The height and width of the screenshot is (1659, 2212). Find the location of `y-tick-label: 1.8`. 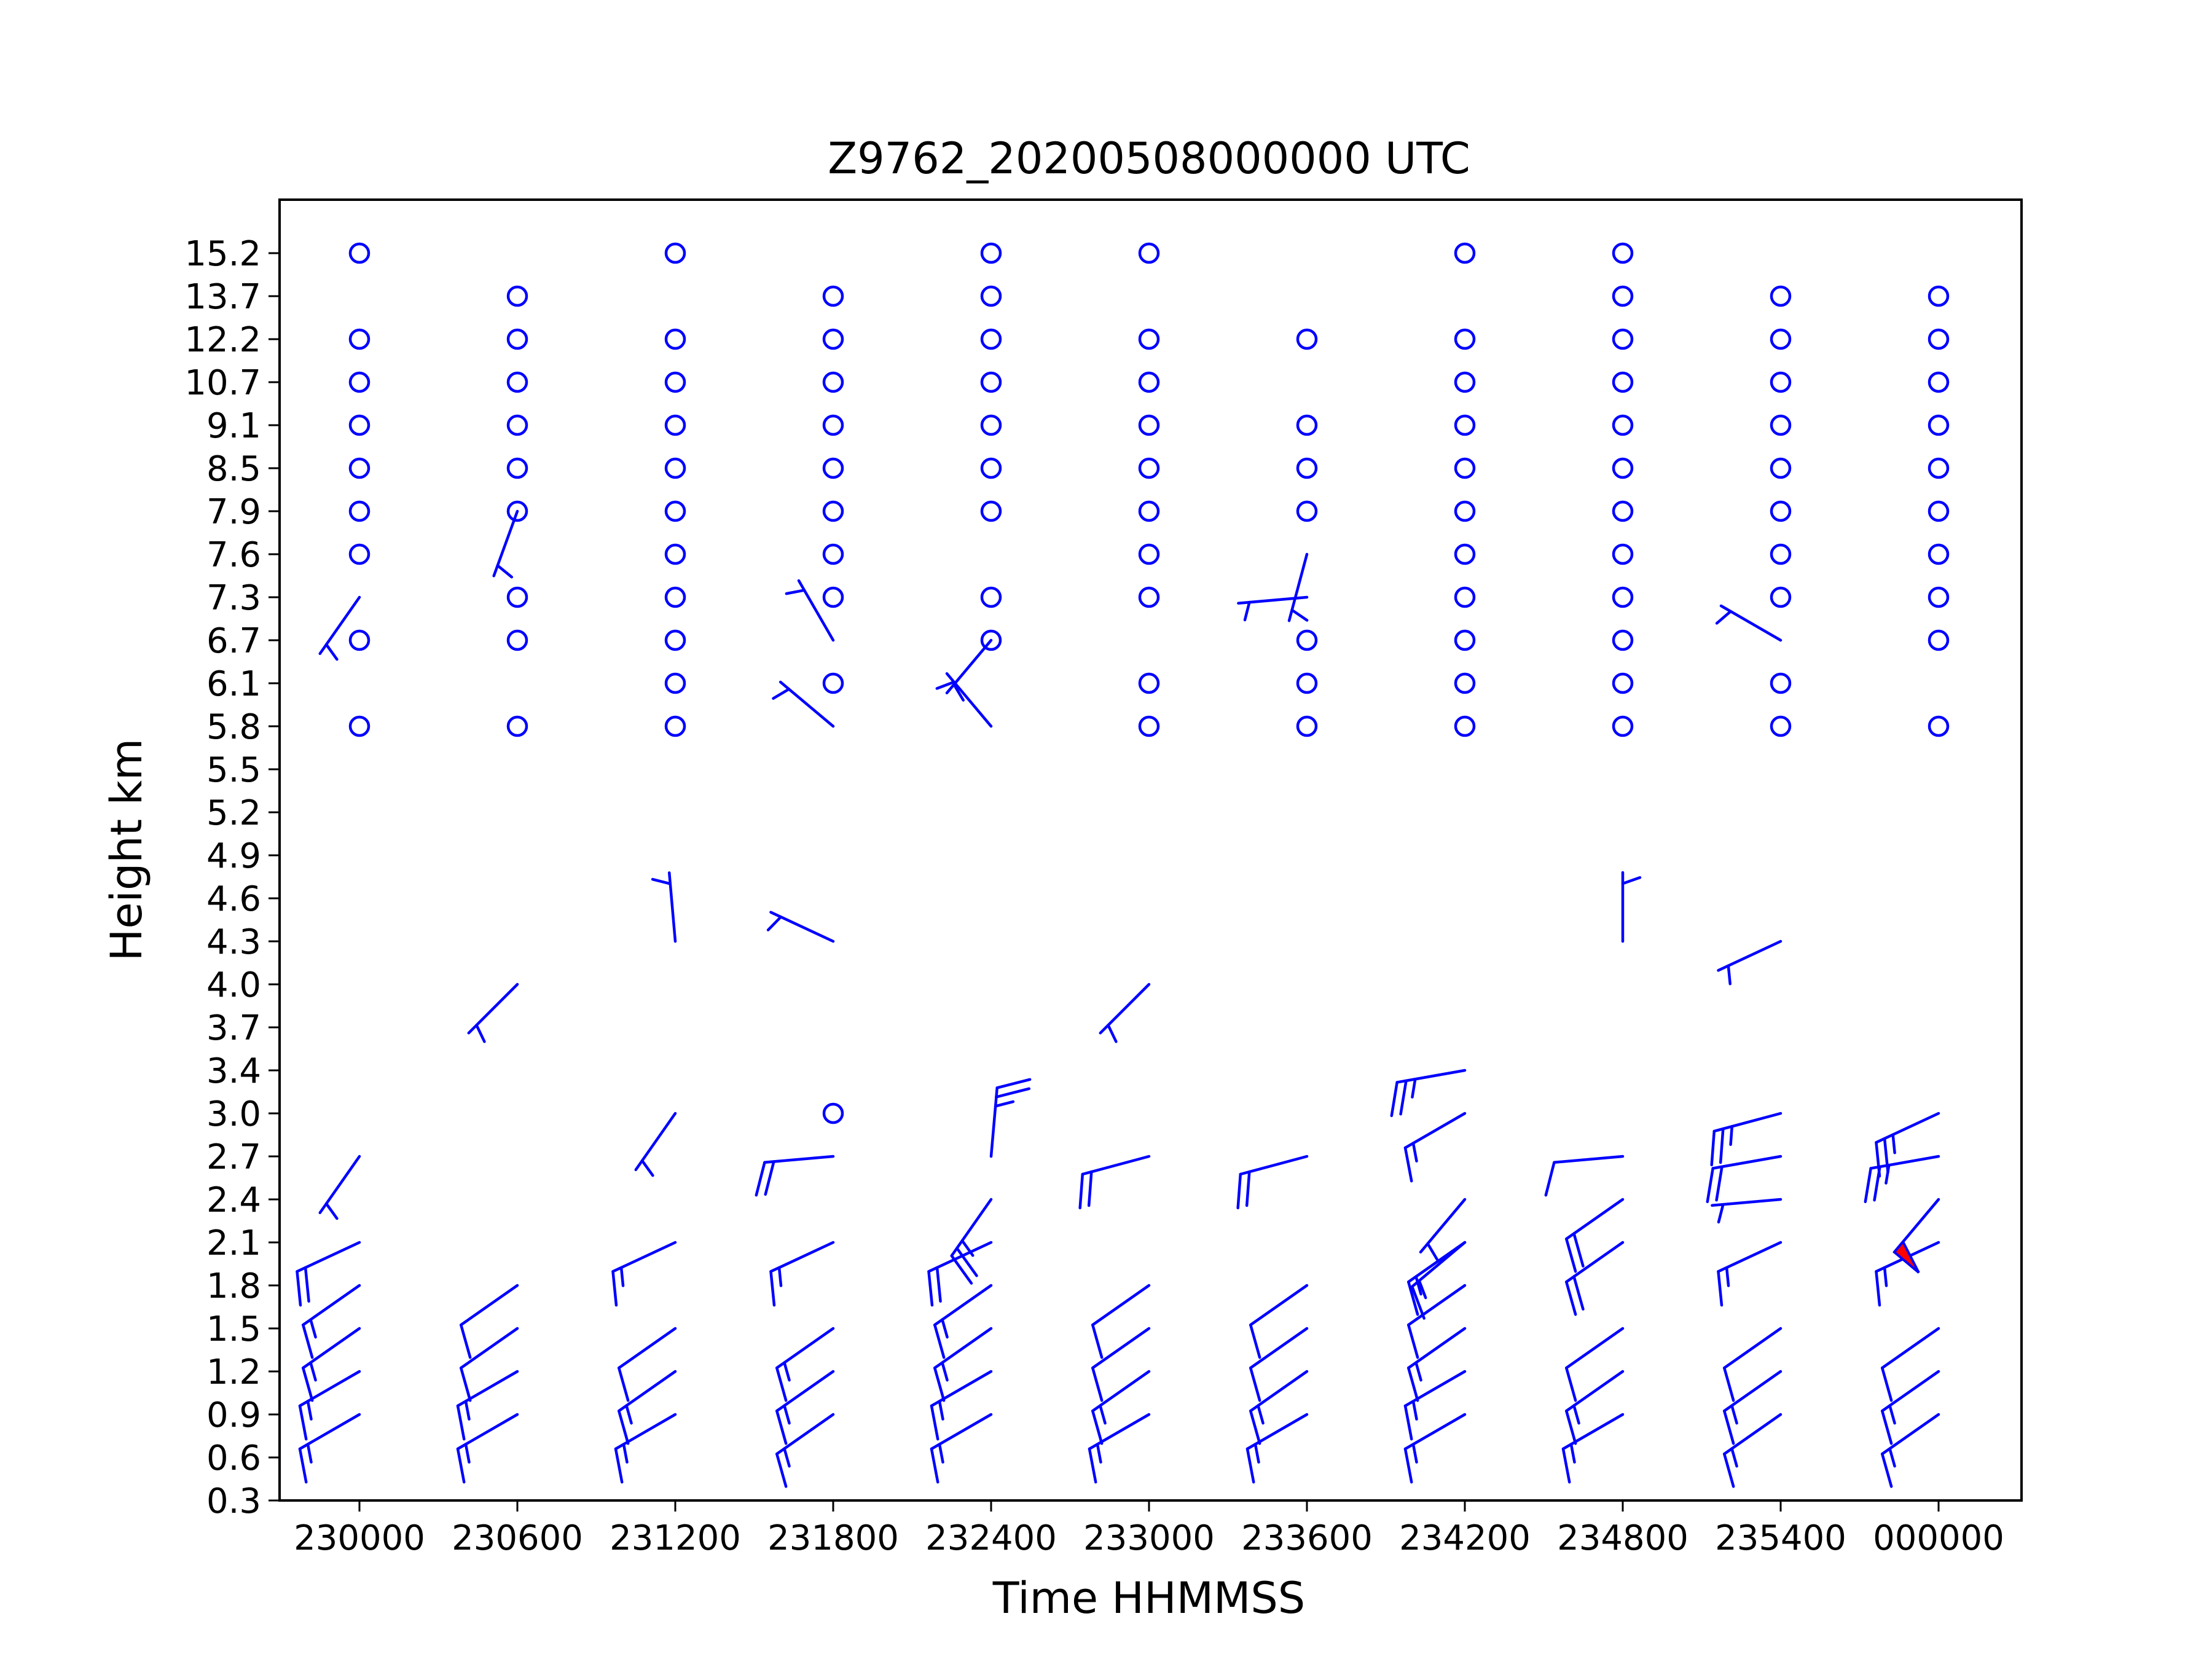

y-tick-label: 1.8 is located at coordinates (233, 1286).